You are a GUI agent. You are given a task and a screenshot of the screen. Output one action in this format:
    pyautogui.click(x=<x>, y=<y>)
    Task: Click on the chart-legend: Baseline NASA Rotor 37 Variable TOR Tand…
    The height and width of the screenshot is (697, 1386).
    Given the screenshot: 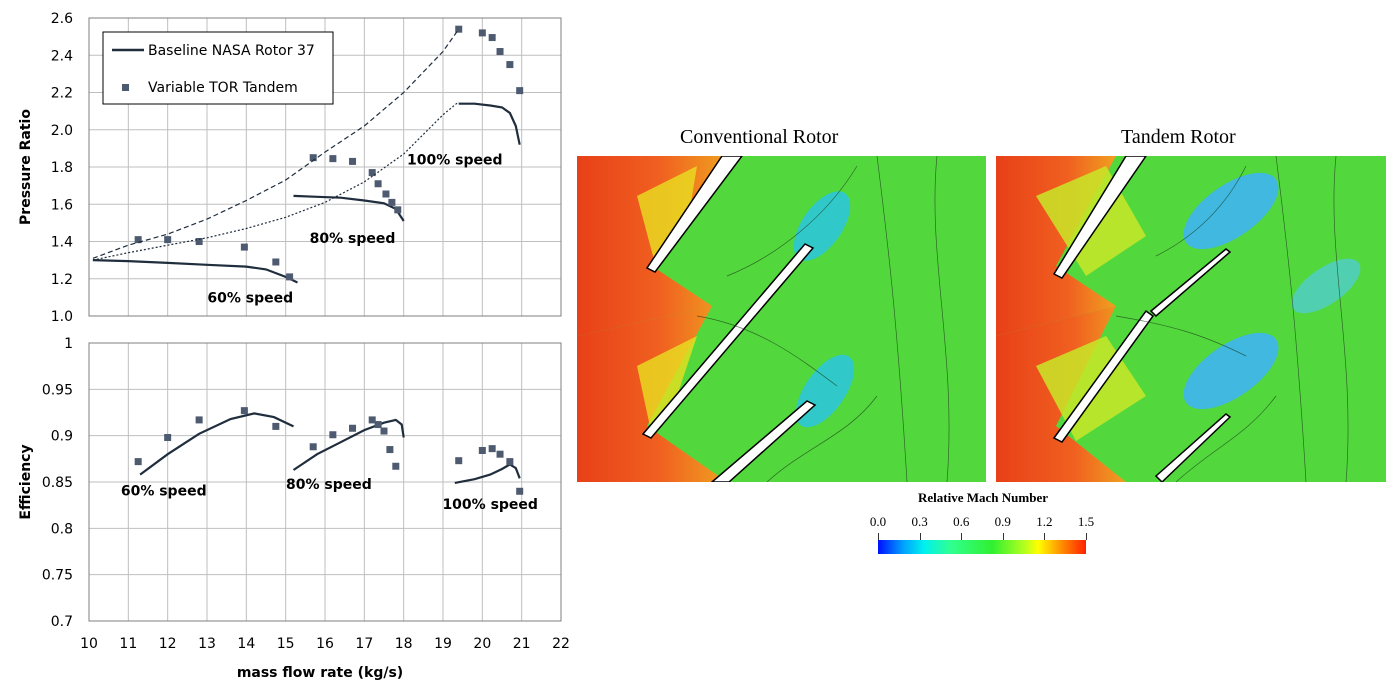 What is the action you would take?
    pyautogui.click(x=218, y=68)
    